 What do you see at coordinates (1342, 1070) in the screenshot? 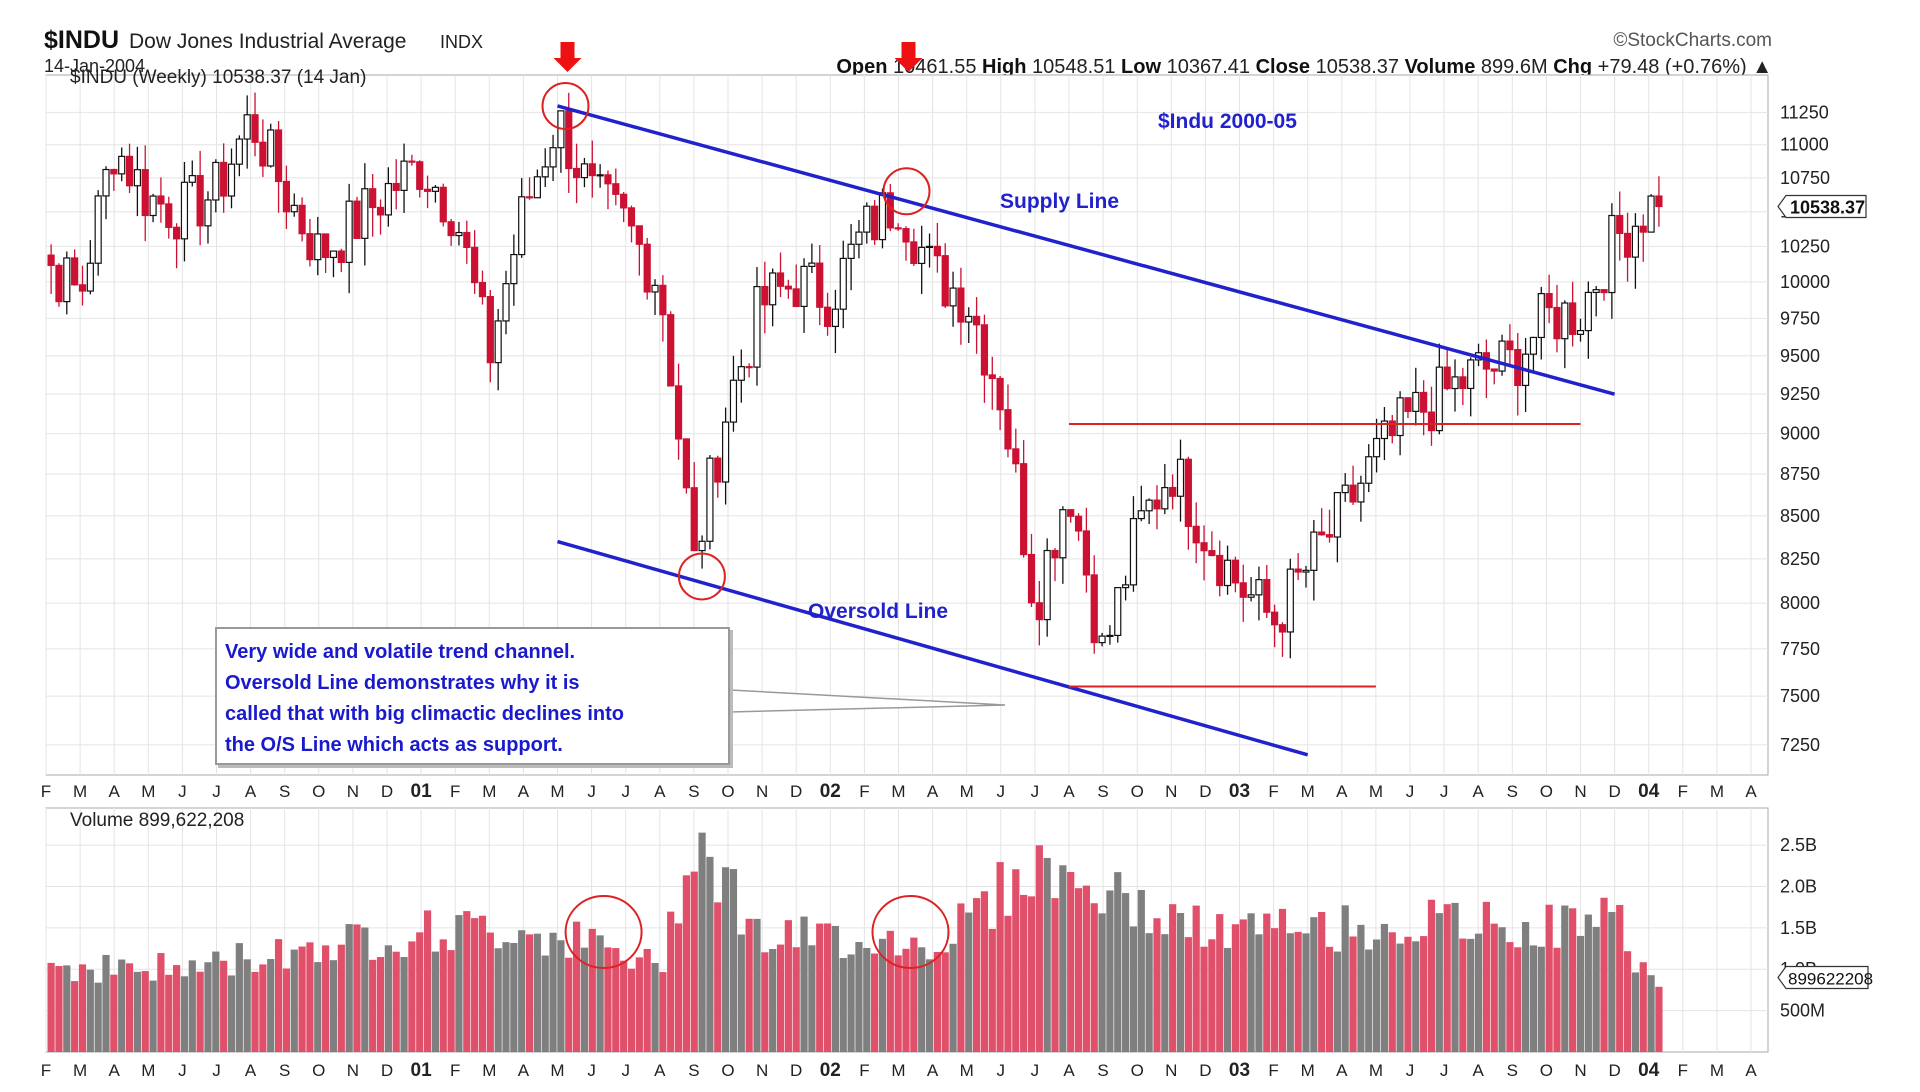
I see `volume-x-tick-label: A` at bounding box center [1342, 1070].